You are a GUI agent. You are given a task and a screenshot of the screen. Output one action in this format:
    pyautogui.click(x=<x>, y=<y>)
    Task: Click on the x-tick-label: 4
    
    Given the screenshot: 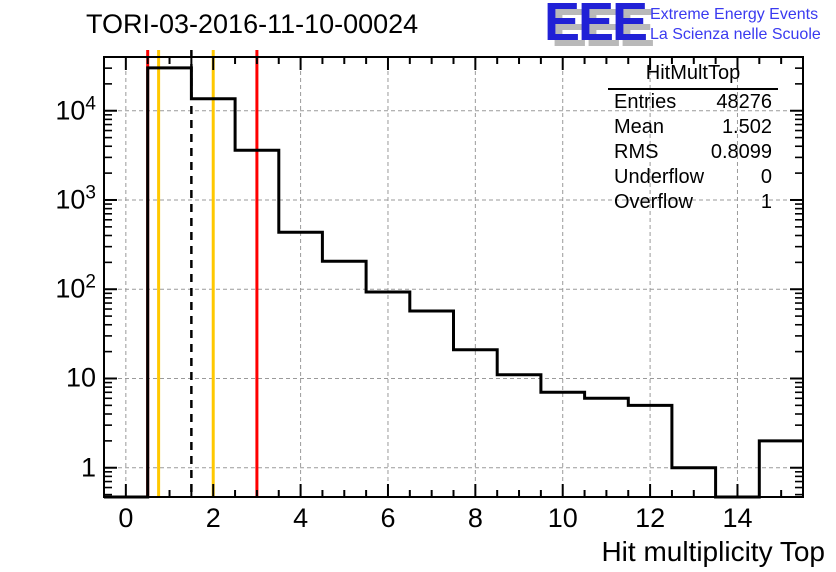 What is the action you would take?
    pyautogui.click(x=301, y=518)
    